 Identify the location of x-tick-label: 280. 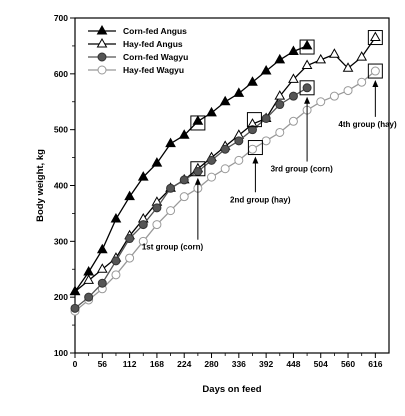
(211, 364).